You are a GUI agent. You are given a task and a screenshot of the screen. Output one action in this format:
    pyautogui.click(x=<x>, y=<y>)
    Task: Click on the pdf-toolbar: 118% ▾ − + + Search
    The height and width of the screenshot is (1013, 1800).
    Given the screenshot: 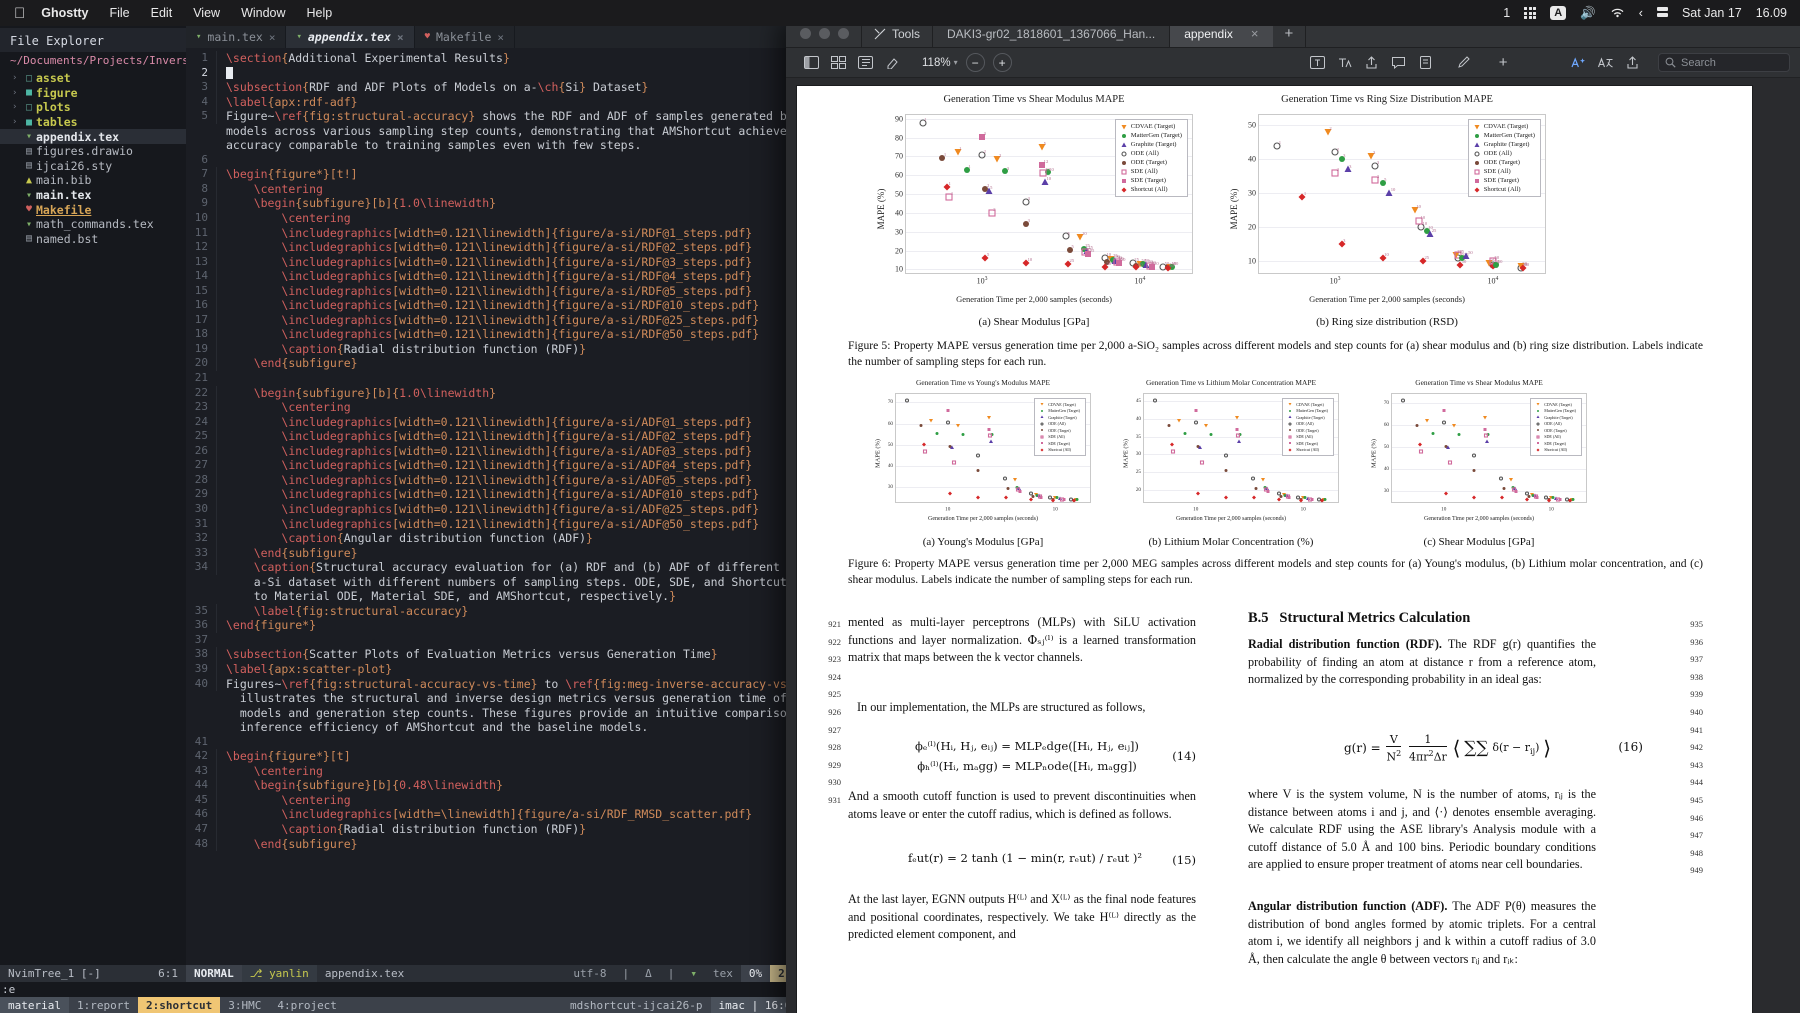 What is the action you would take?
    pyautogui.click(x=1293, y=63)
    